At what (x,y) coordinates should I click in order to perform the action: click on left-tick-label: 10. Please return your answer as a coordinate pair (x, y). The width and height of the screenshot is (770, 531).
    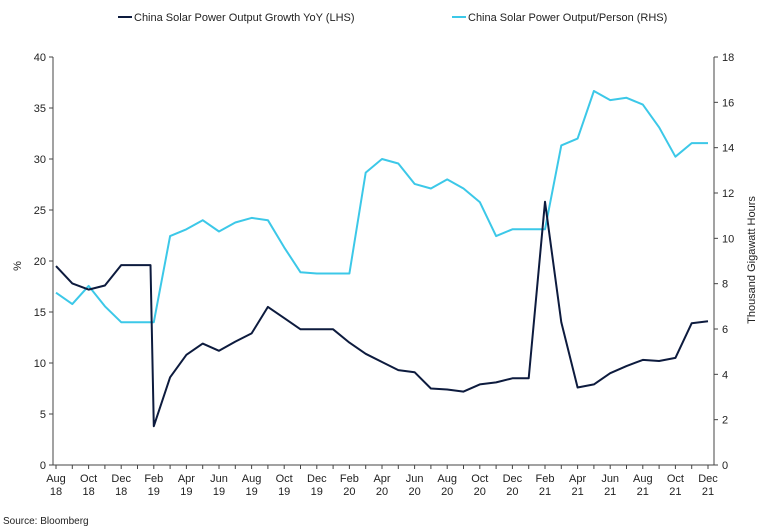
    Looking at the image, I should click on (40, 364).